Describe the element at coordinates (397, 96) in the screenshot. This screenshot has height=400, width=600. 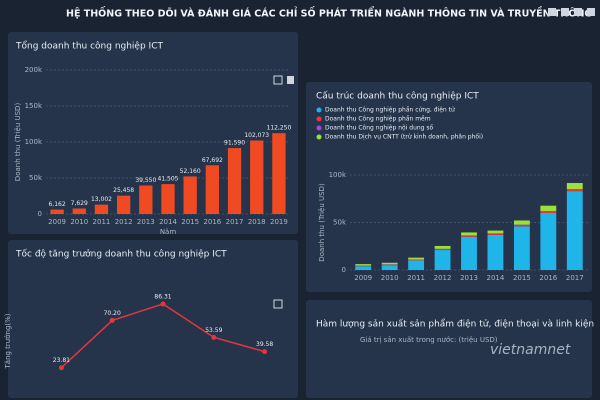
I see `chart-title: Cấu trúc doanh thu công nghiệp ICT` at that location.